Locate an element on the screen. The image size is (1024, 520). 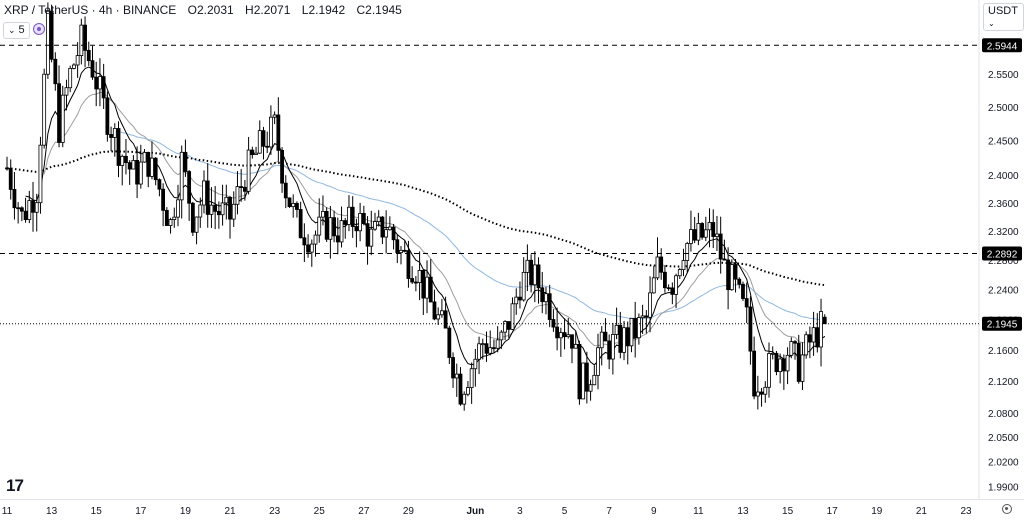
indicators-toggle-button: ⌄ 5 is located at coordinates (16, 30).